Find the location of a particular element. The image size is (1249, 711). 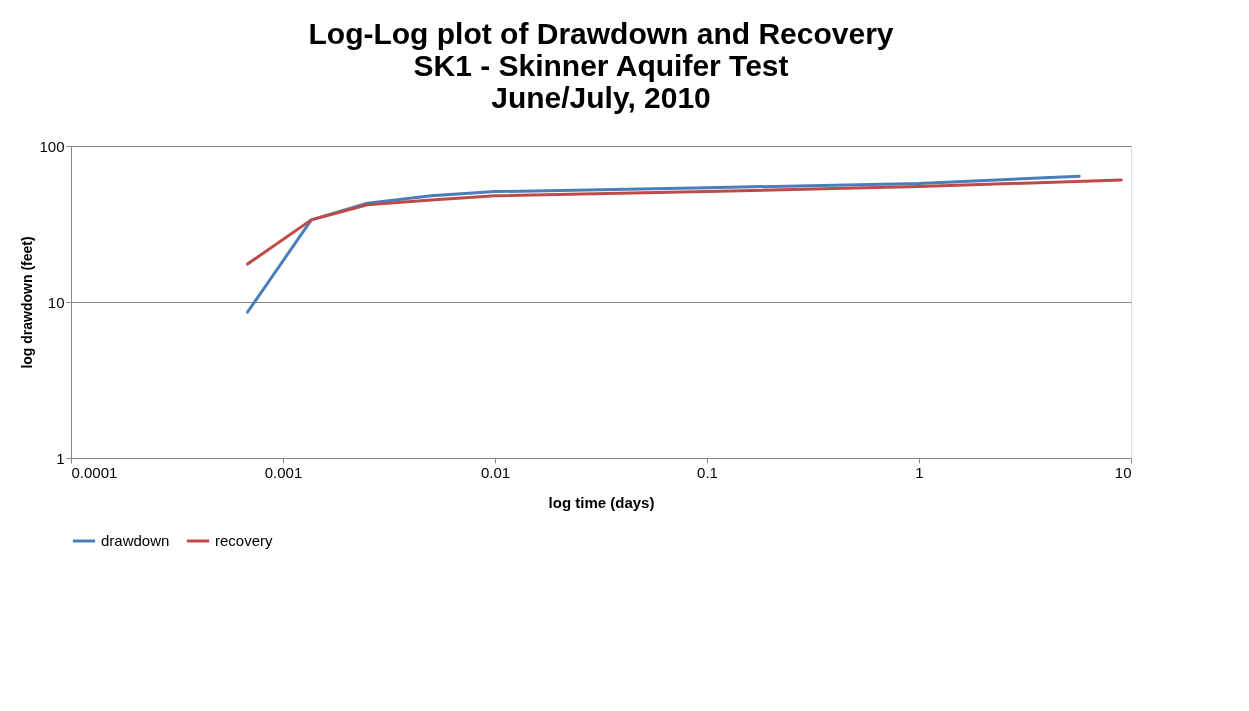

x-tick-label: 10 is located at coordinates (1123, 472).